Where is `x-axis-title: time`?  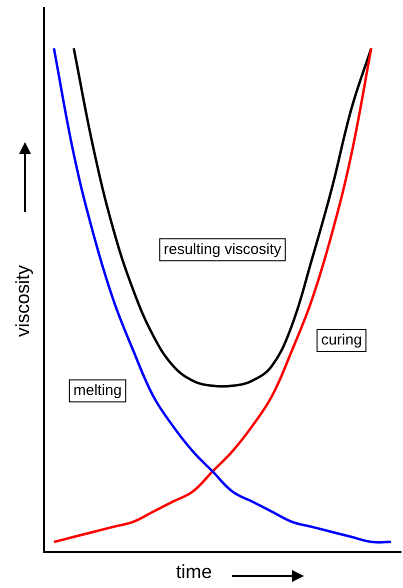 x-axis-title: time is located at coordinates (194, 573).